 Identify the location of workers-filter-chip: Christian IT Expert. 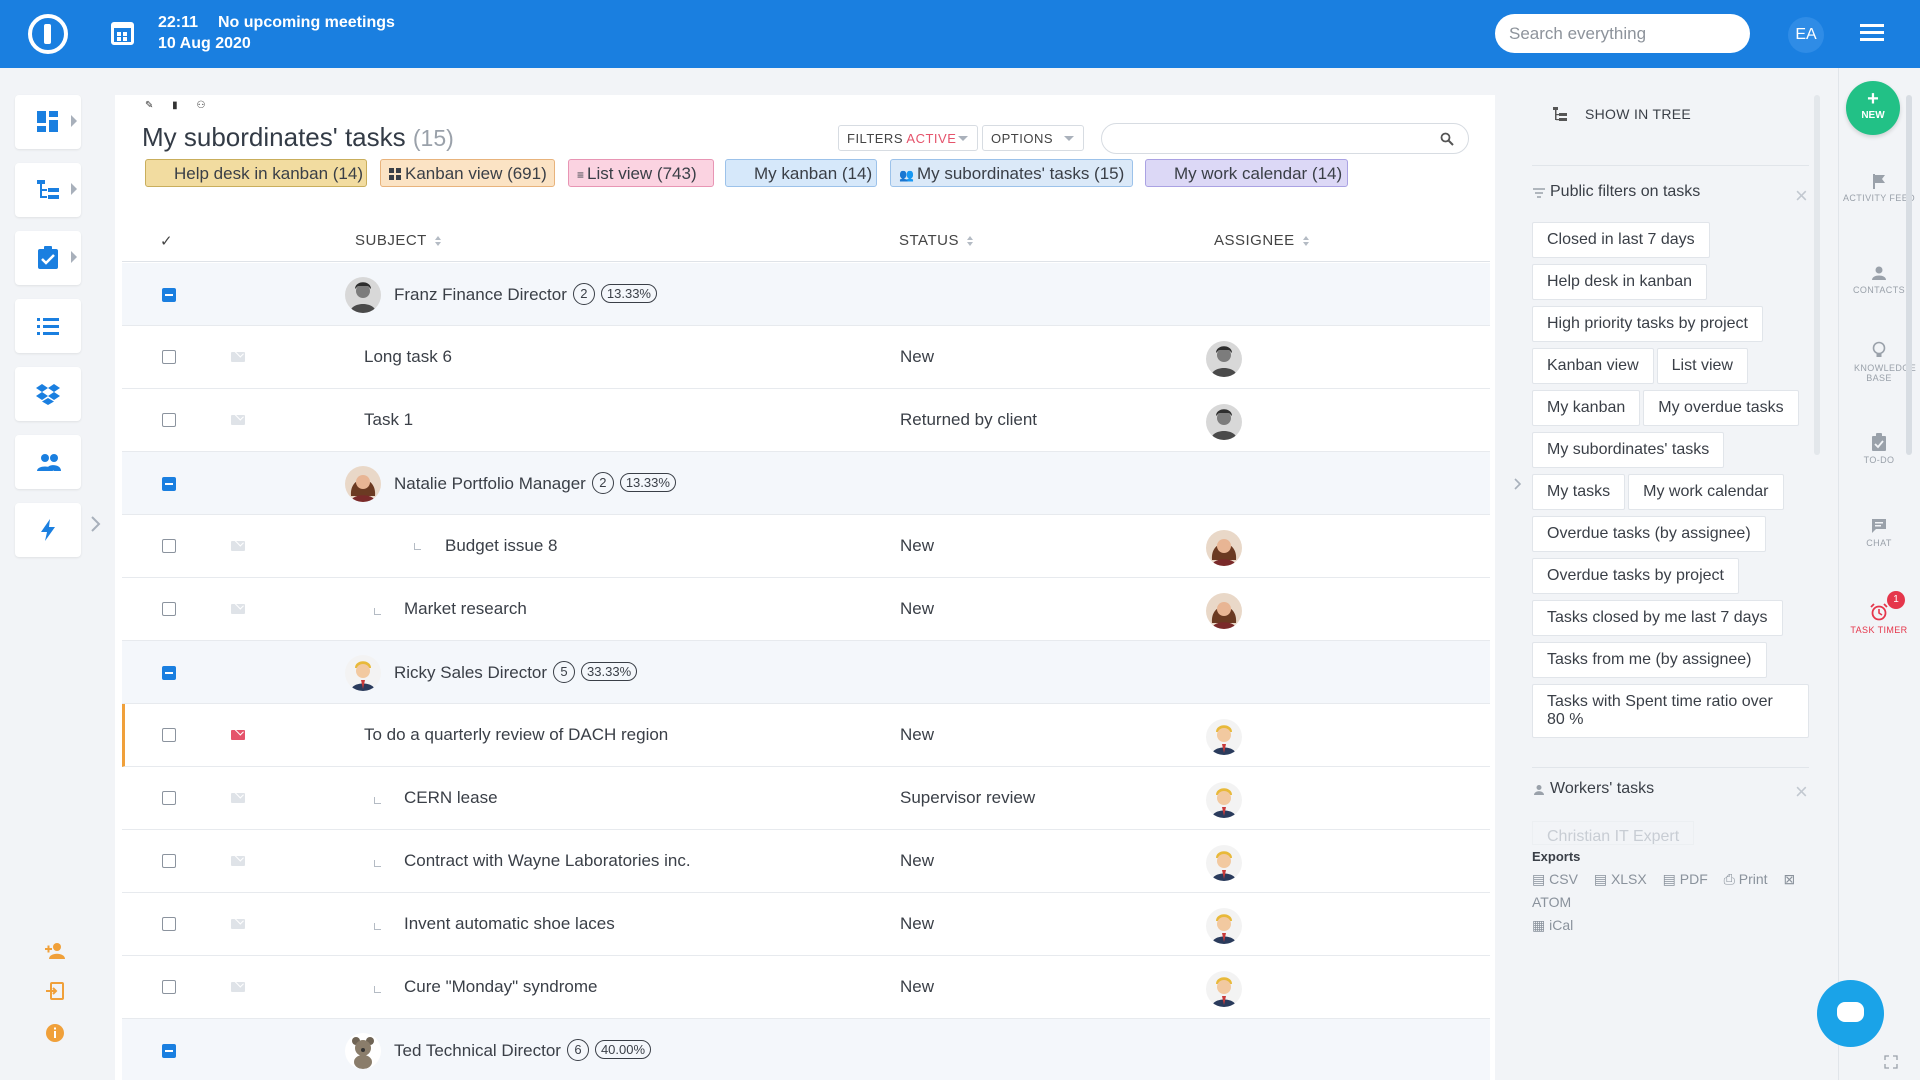
(1613, 833).